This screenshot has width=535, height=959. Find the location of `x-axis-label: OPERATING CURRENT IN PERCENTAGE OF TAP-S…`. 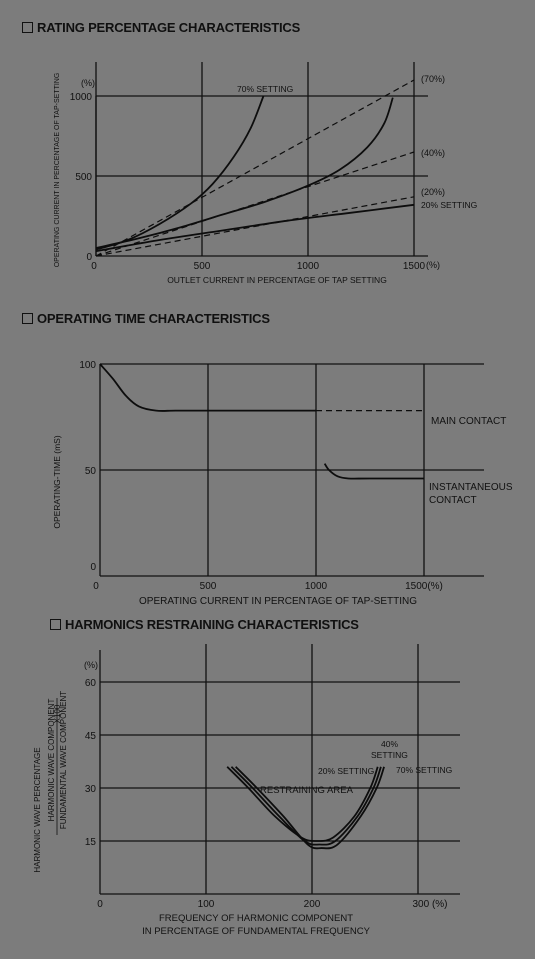

x-axis-label: OPERATING CURRENT IN PERCENTAGE OF TAP-S… is located at coordinates (278, 601).